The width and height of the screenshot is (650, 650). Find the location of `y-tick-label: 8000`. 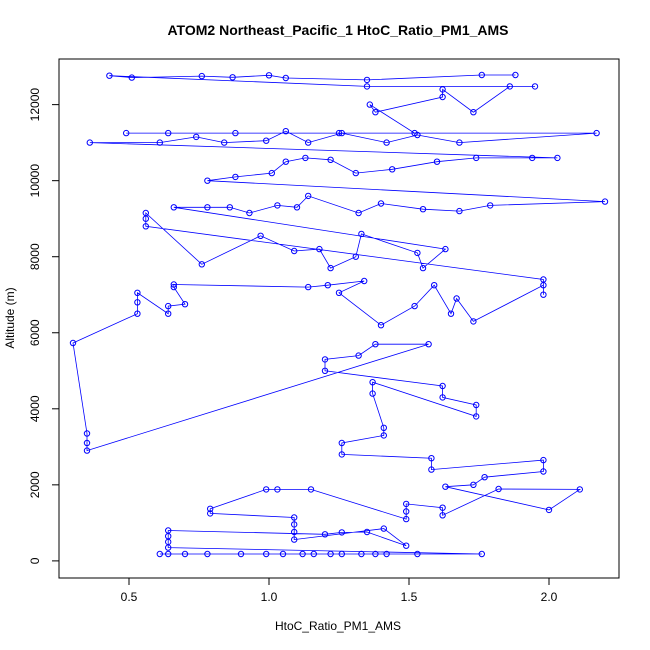

y-tick-label: 8000 is located at coordinates (35, 256).